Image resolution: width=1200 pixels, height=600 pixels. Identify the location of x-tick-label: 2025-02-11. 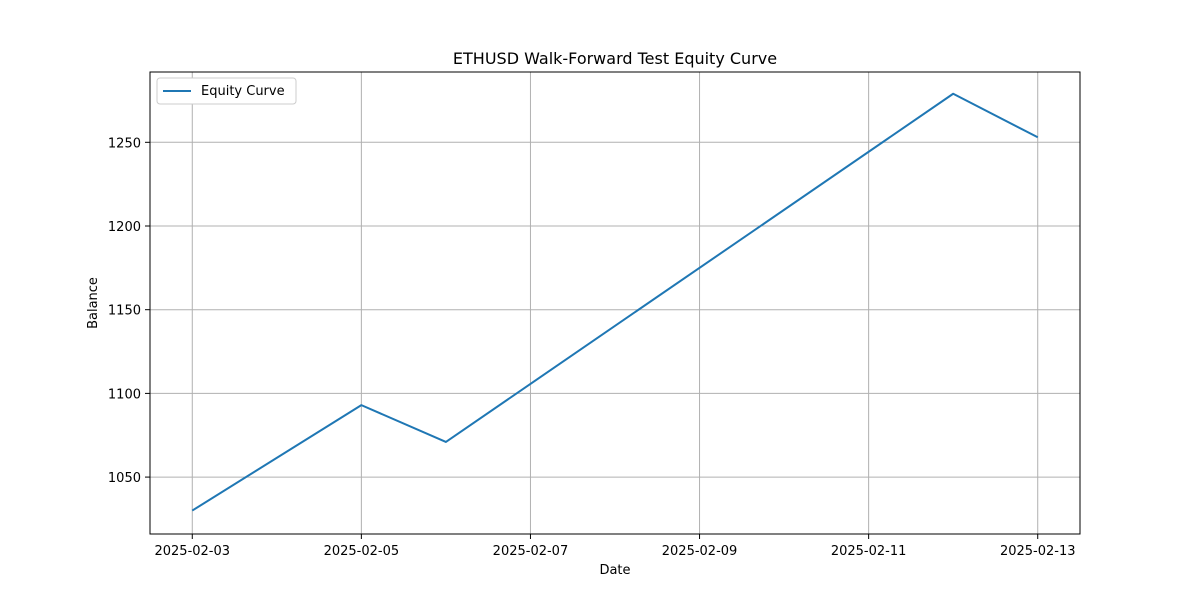
(869, 551).